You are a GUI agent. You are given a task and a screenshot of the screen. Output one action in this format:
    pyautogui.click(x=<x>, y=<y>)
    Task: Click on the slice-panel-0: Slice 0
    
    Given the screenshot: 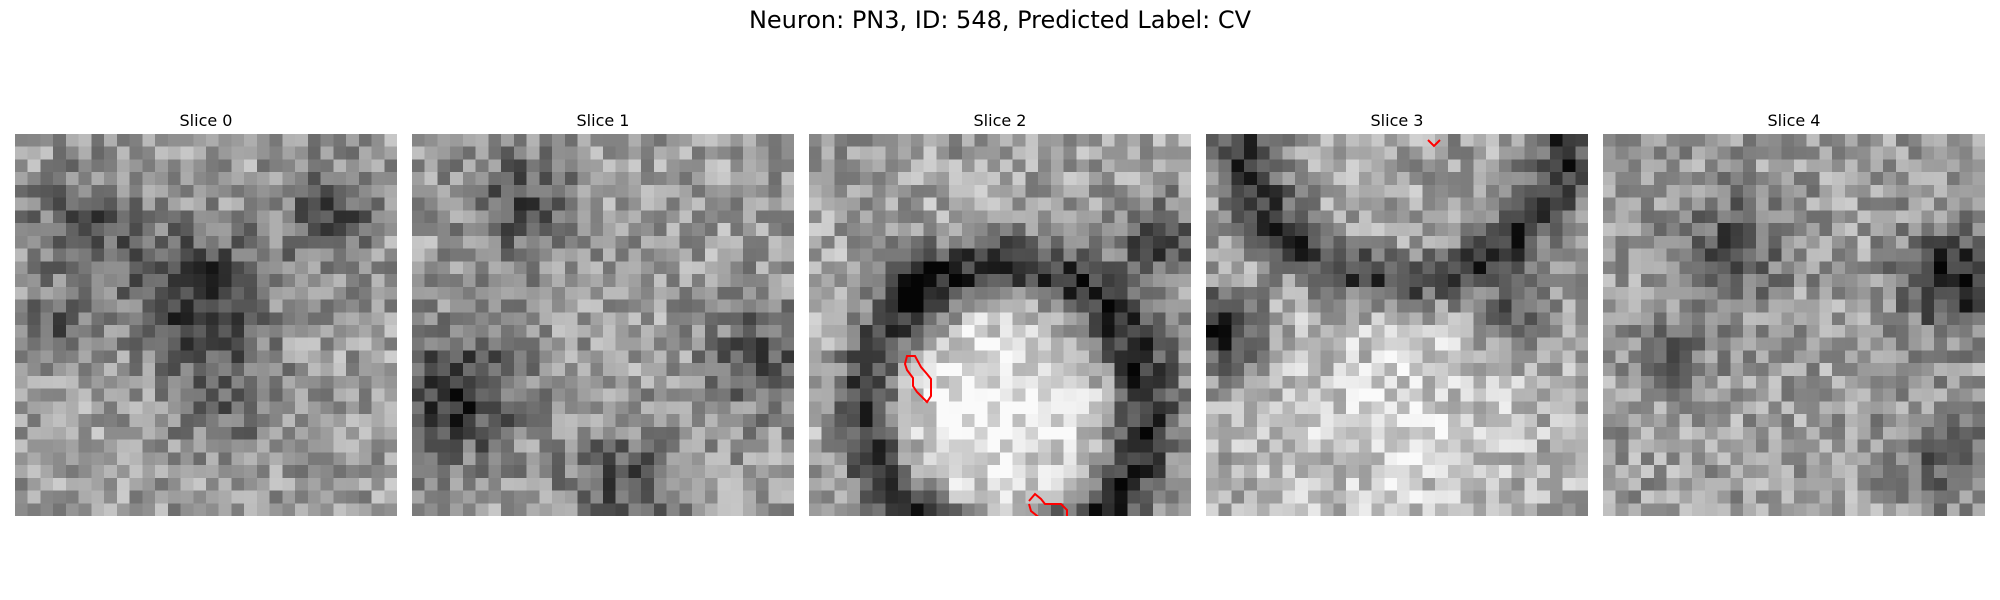 What is the action you would take?
    pyautogui.click(x=206, y=312)
    